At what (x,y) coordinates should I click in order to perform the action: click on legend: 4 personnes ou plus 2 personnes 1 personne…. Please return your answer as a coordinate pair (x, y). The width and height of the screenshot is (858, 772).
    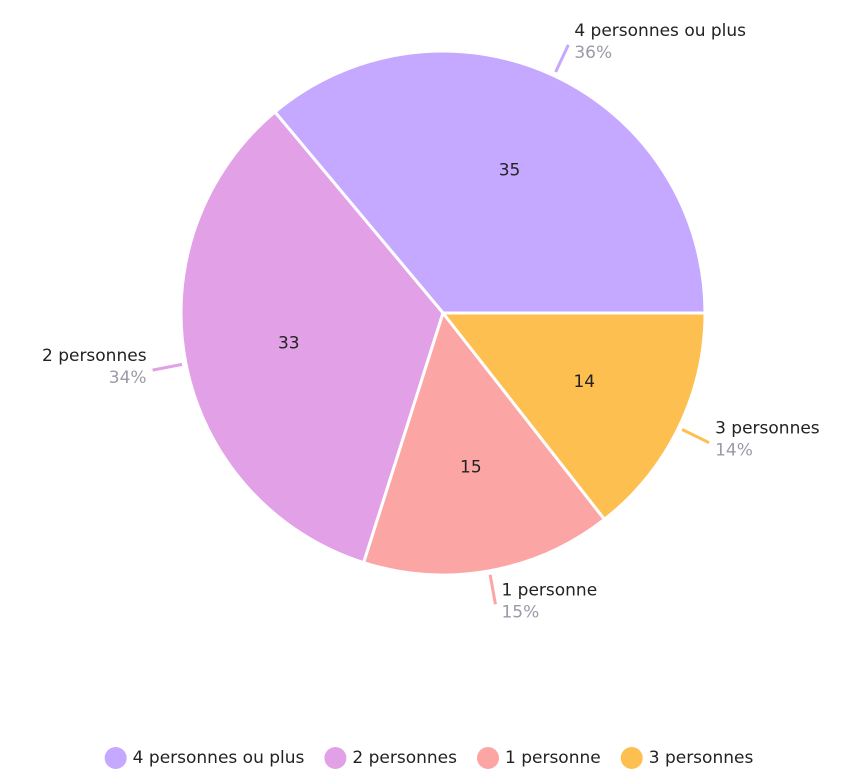
    Looking at the image, I should click on (429, 758).